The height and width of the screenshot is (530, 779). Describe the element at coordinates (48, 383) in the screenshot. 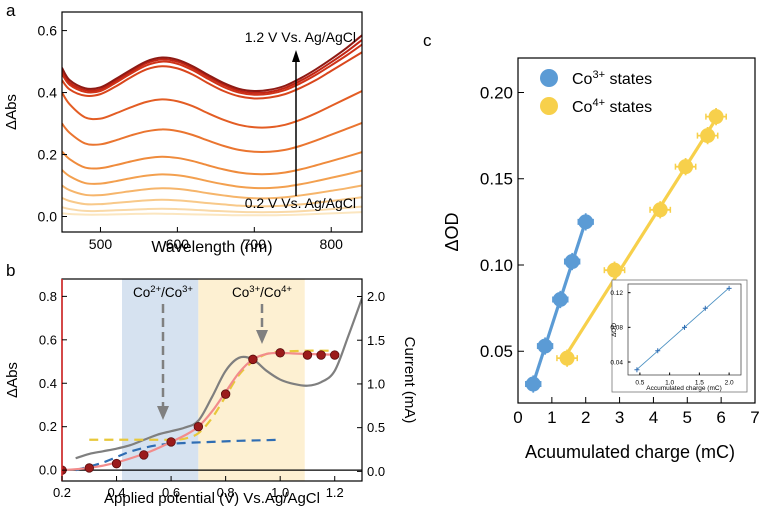

I see `panel-b-y-tick-label: 0.4` at that location.